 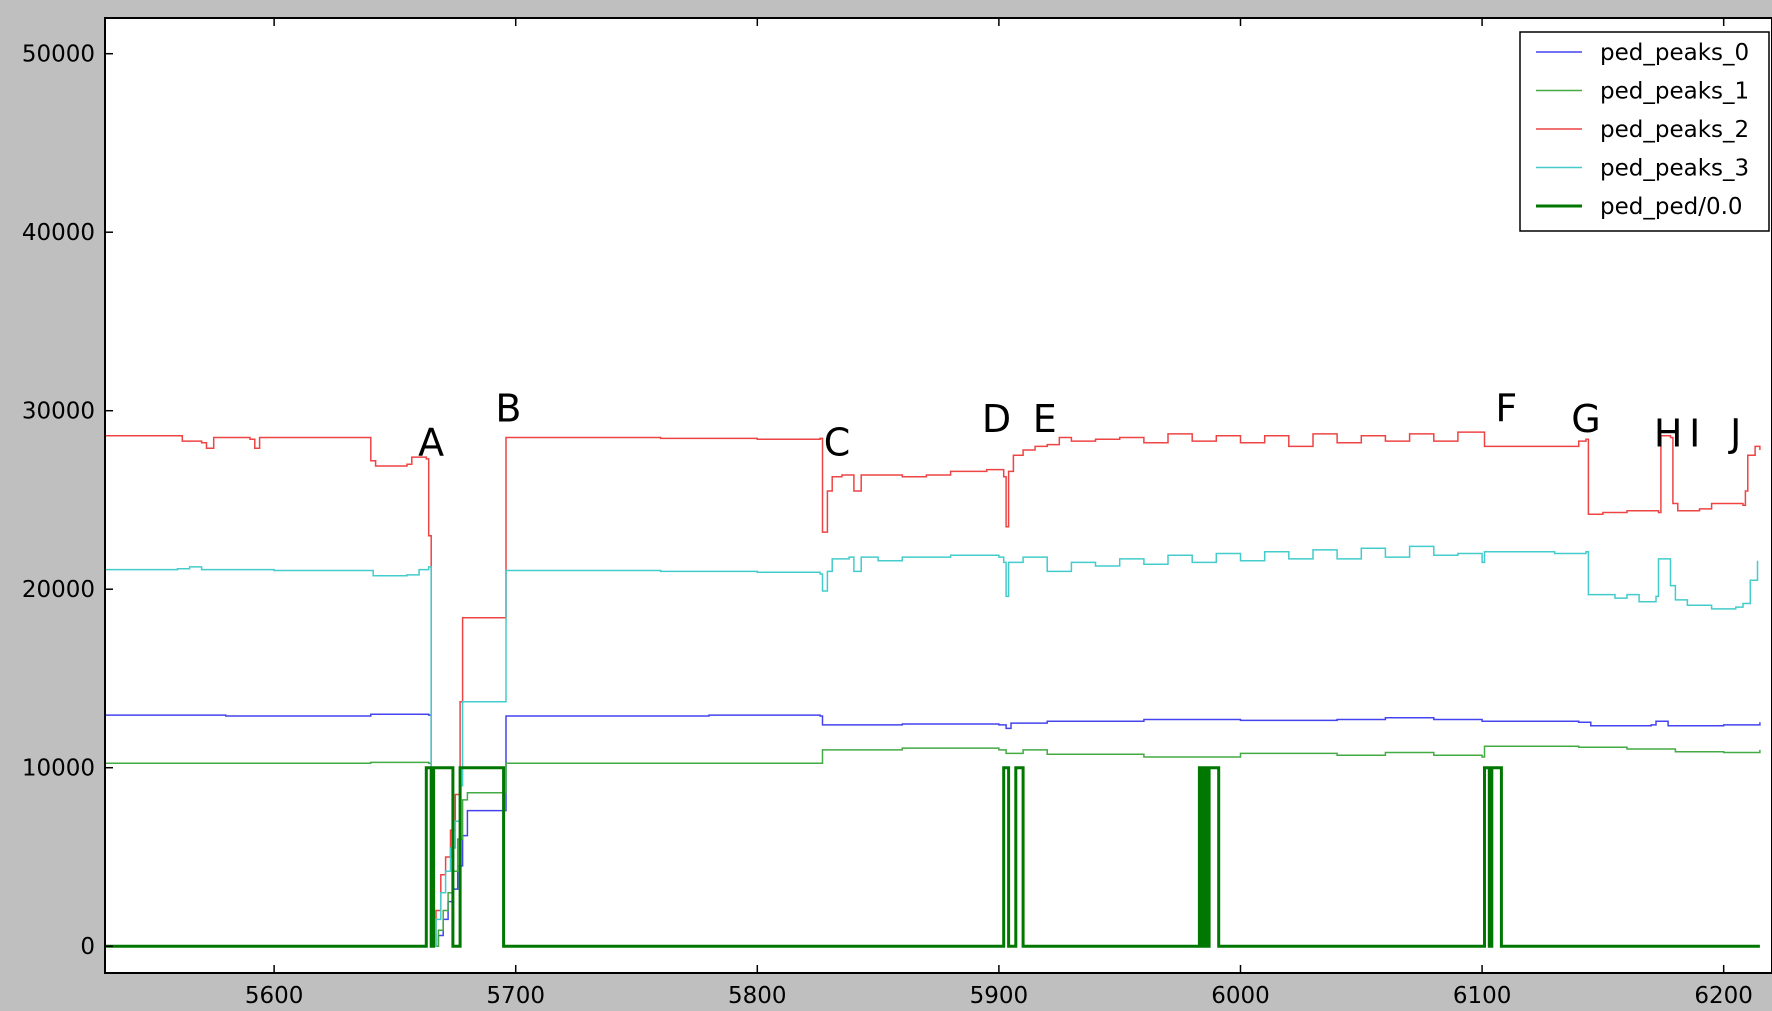 I want to click on legend-entry: ped_peaks_1, so click(x=1674, y=92).